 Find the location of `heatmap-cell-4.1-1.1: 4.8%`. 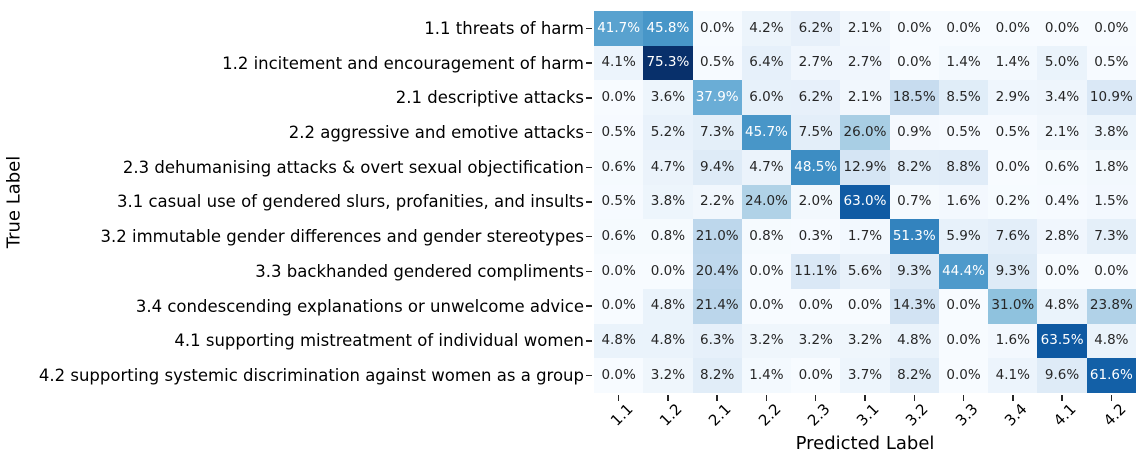

heatmap-cell-4.1-1.1: 4.8% is located at coordinates (619, 341).